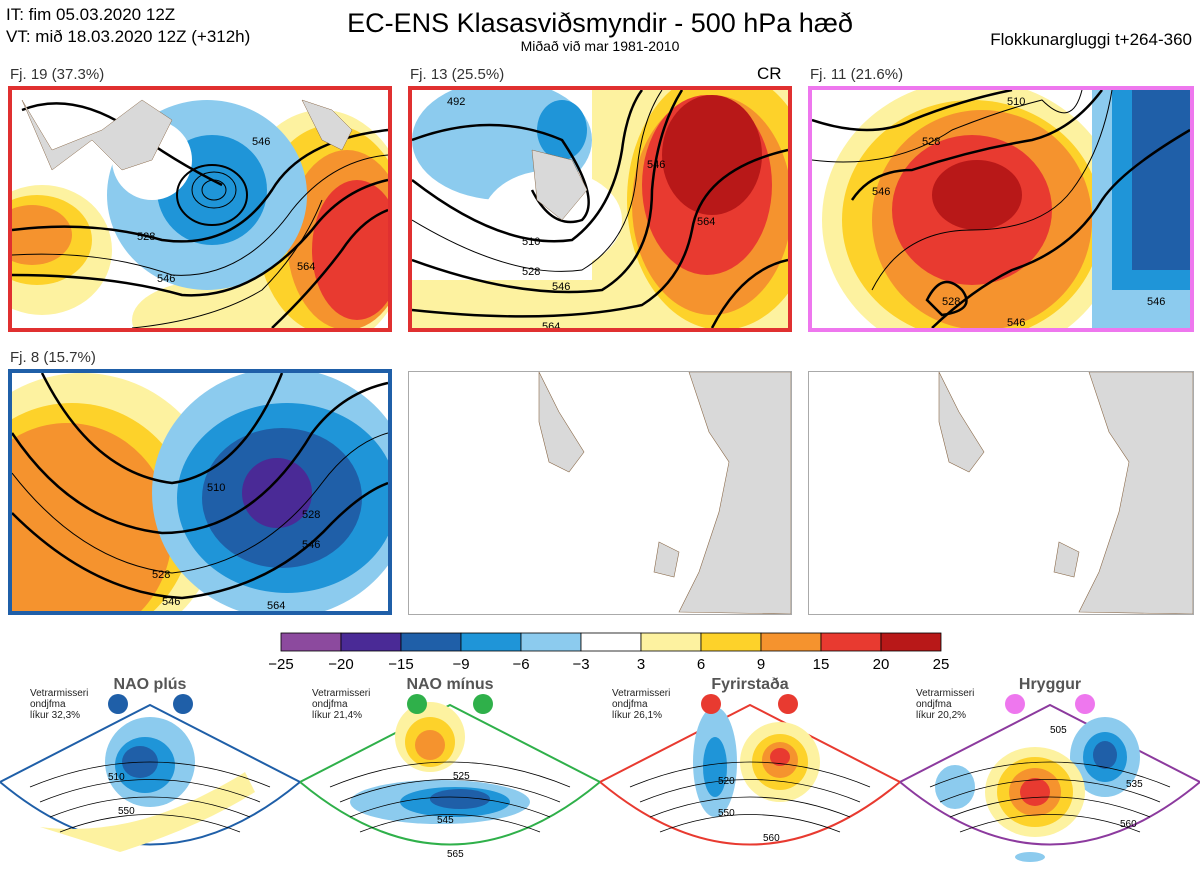 The width and height of the screenshot is (1200, 871). What do you see at coordinates (59, 704) in the screenshot?
I see `regime-note-nao-plus: Vetrarmisseri ondjfma líkur 32,3%` at bounding box center [59, 704].